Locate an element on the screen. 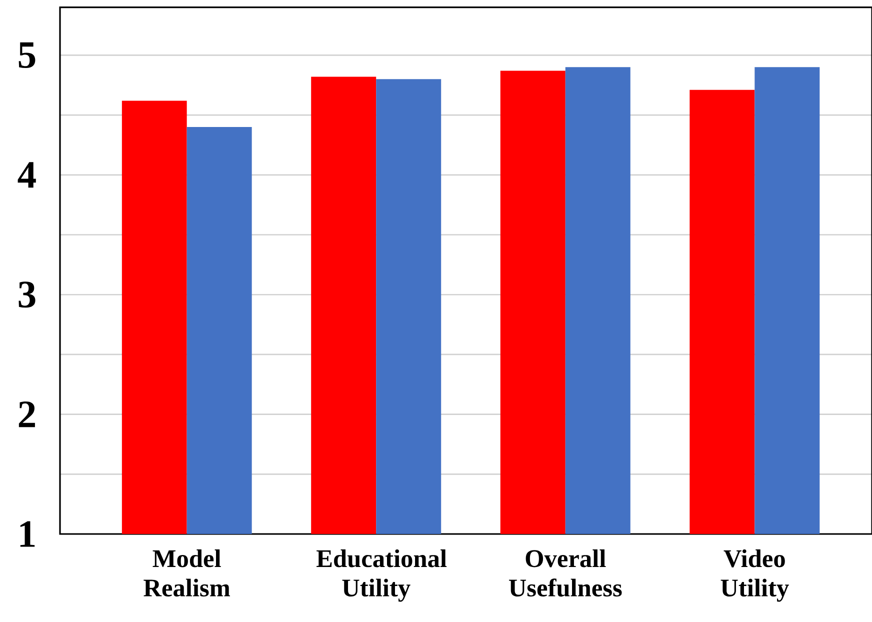 The width and height of the screenshot is (872, 622). x-tick-label: Model Realism is located at coordinates (187, 573).